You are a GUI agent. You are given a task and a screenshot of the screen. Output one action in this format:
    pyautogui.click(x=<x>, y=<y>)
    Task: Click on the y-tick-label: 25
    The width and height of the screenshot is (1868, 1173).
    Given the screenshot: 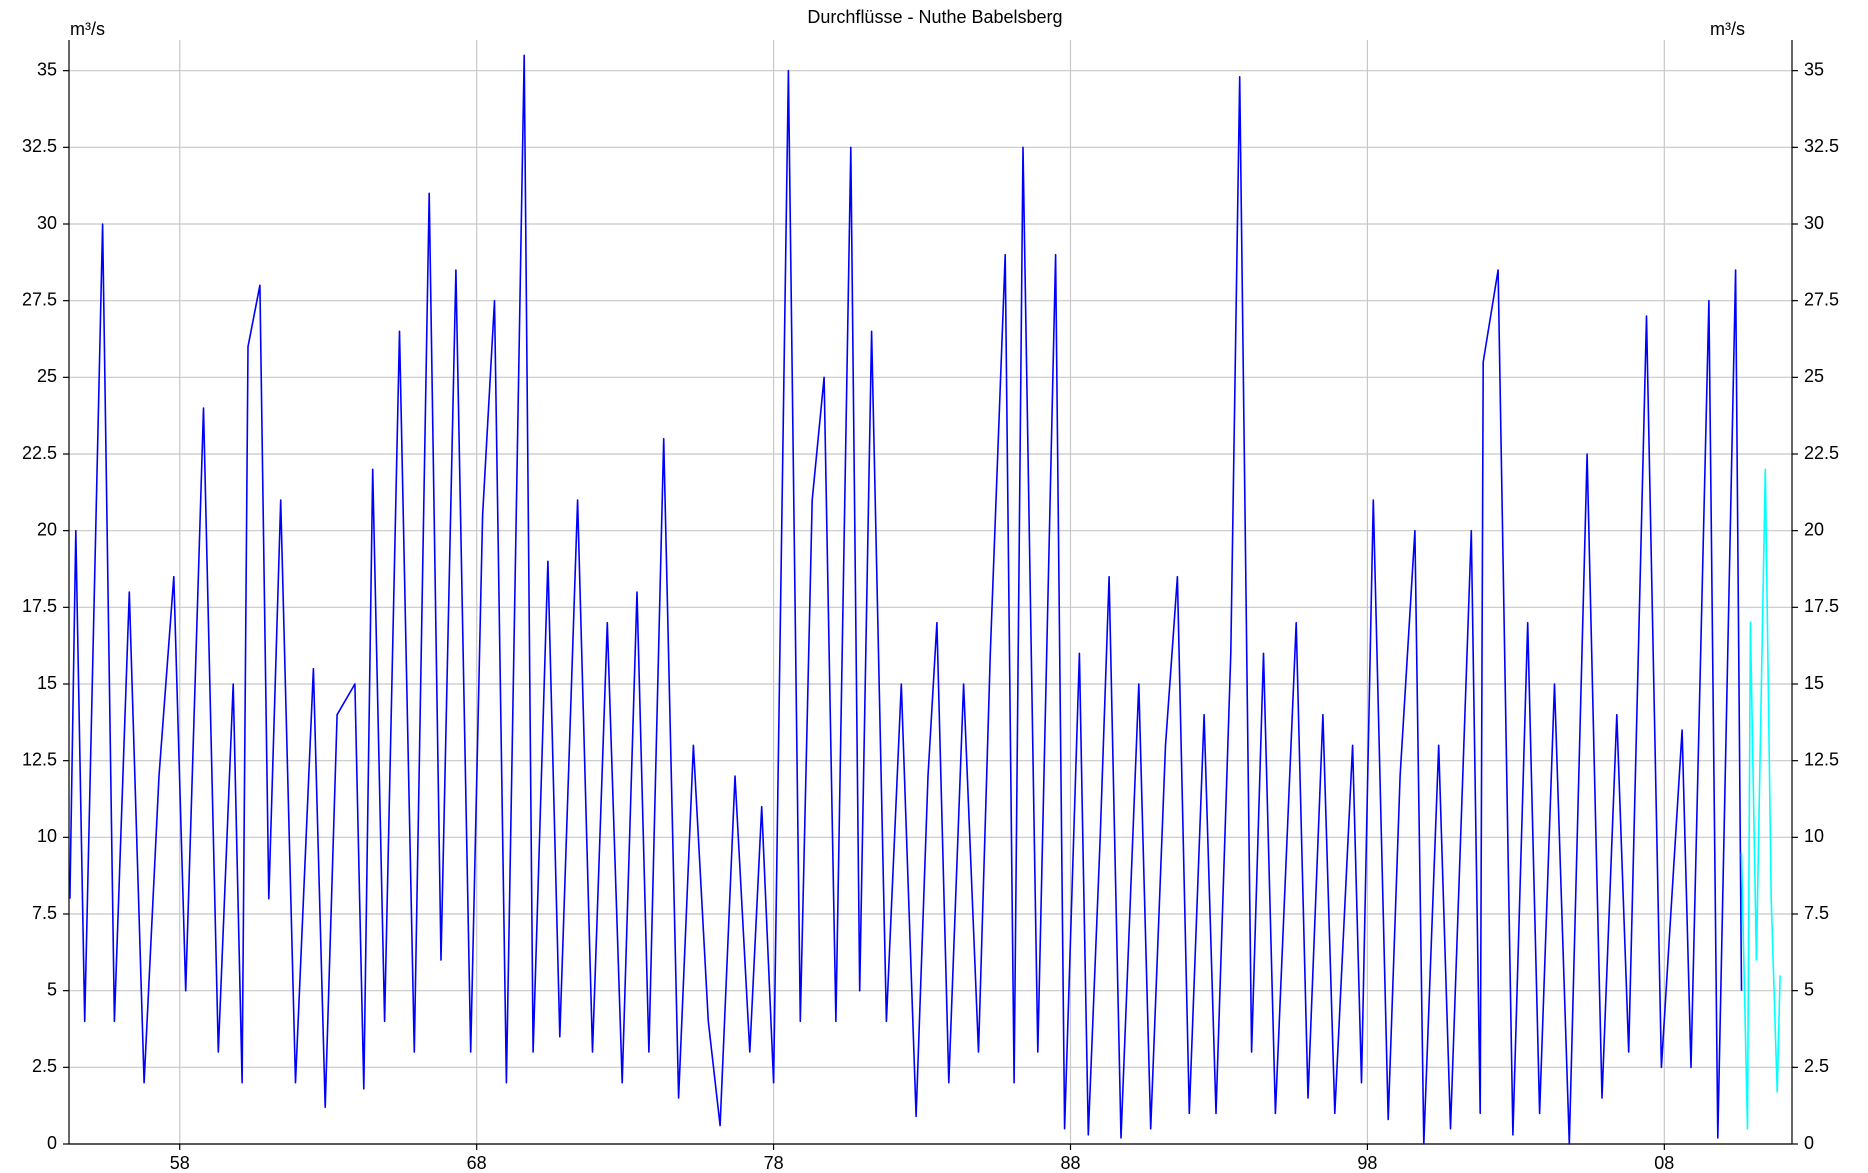 What is the action you would take?
    pyautogui.click(x=47, y=376)
    